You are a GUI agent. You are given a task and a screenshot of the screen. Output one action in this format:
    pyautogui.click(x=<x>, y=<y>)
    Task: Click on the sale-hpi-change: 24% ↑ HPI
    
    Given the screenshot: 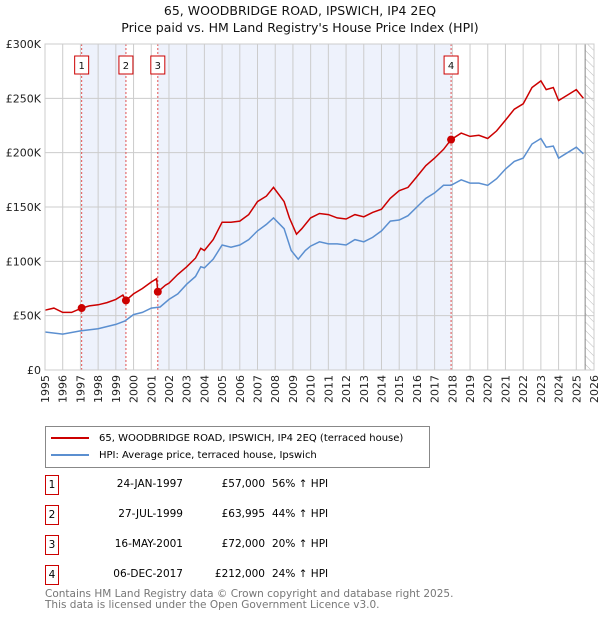 What is the action you would take?
    pyautogui.click(x=300, y=574)
    